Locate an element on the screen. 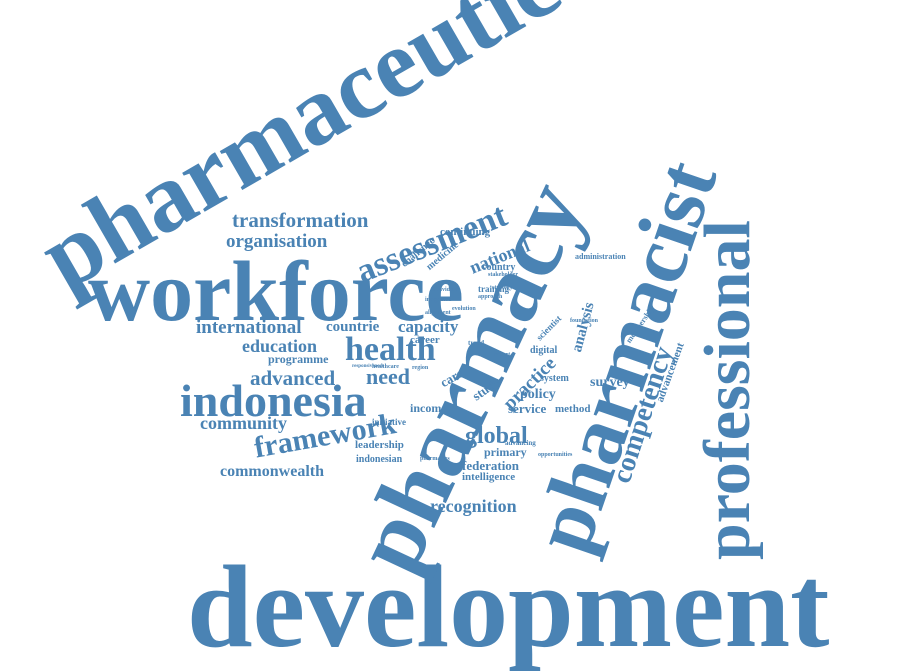 This screenshot has height=671, width=900. word-professional: professional is located at coordinates (727, 390).